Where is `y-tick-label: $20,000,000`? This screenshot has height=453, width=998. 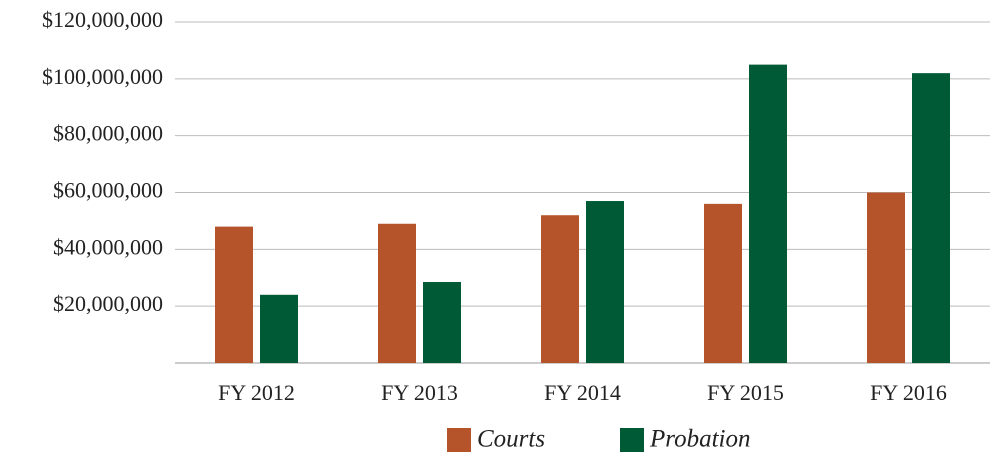
y-tick-label: $20,000,000 is located at coordinates (108, 303).